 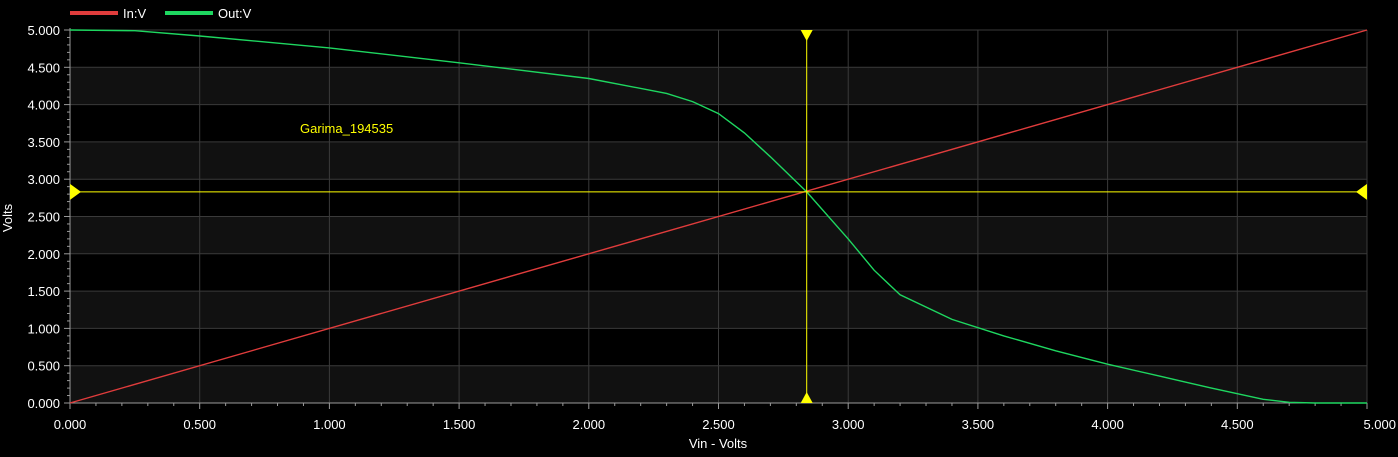 What do you see at coordinates (346, 128) in the screenshot?
I see `annotation-label: Garima_194535` at bounding box center [346, 128].